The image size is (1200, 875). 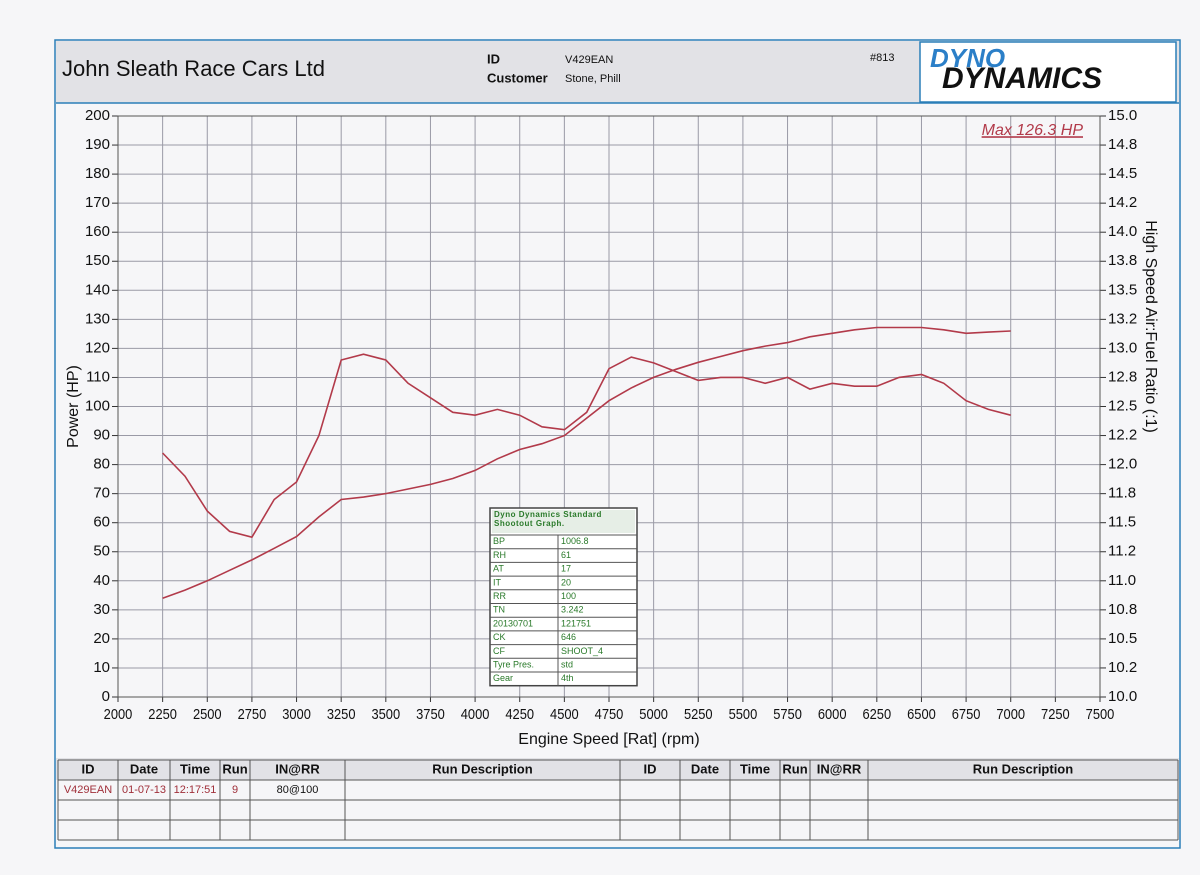 What do you see at coordinates (1122, 580) in the screenshot?
I see `y2-tick-label: 11.0` at bounding box center [1122, 580].